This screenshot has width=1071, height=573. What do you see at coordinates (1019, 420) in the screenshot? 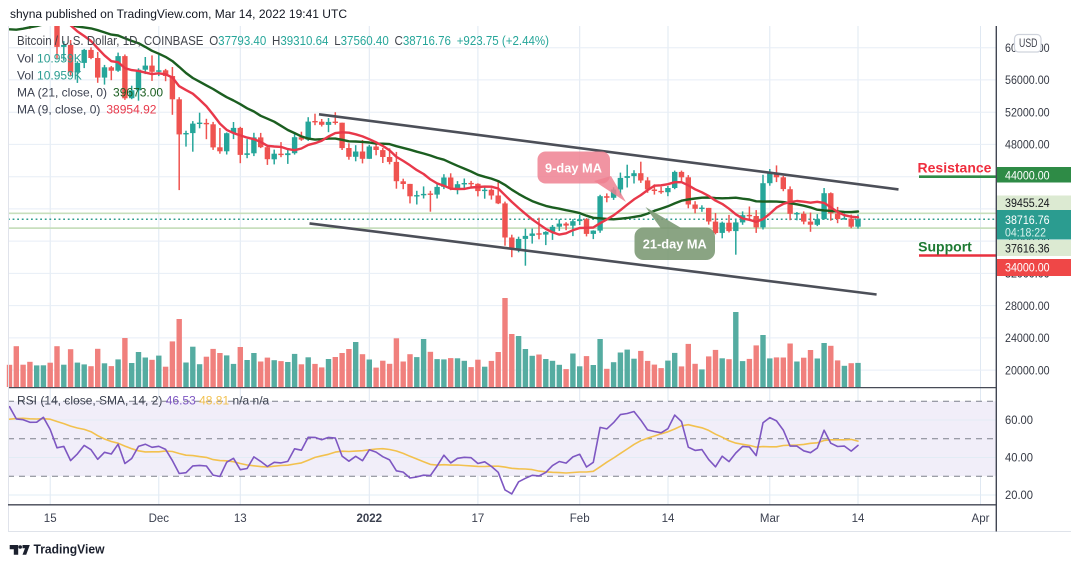
I see `svg-text: 60.00` at bounding box center [1019, 420].